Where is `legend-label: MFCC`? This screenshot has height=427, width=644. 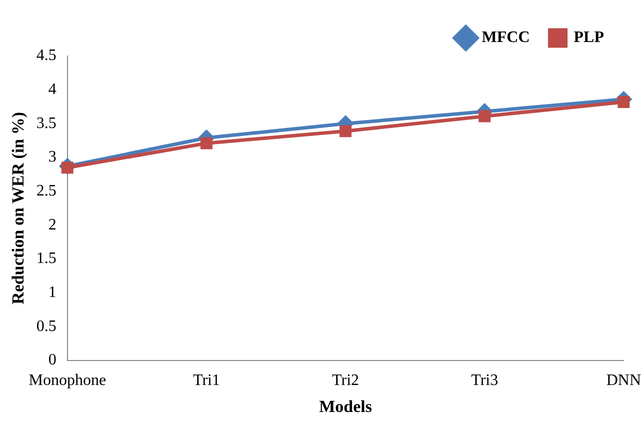
legend-label: MFCC is located at coordinates (506, 37).